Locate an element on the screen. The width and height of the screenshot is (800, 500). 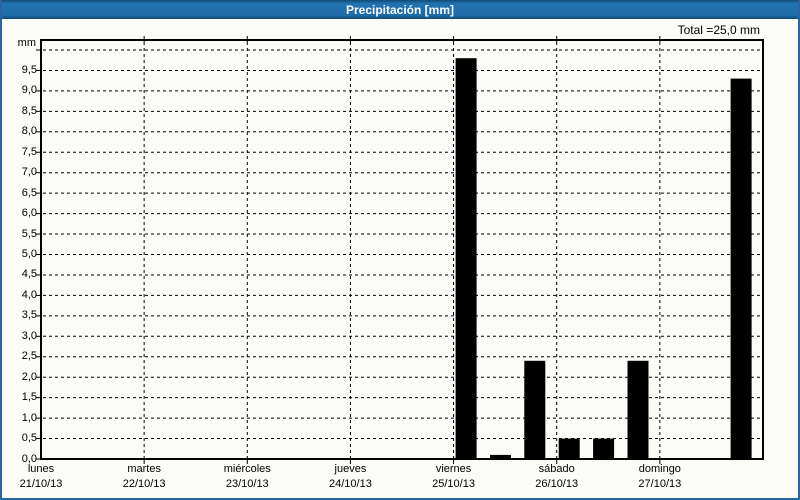
y-axis-tick-label: 2,0 is located at coordinates (29, 376).